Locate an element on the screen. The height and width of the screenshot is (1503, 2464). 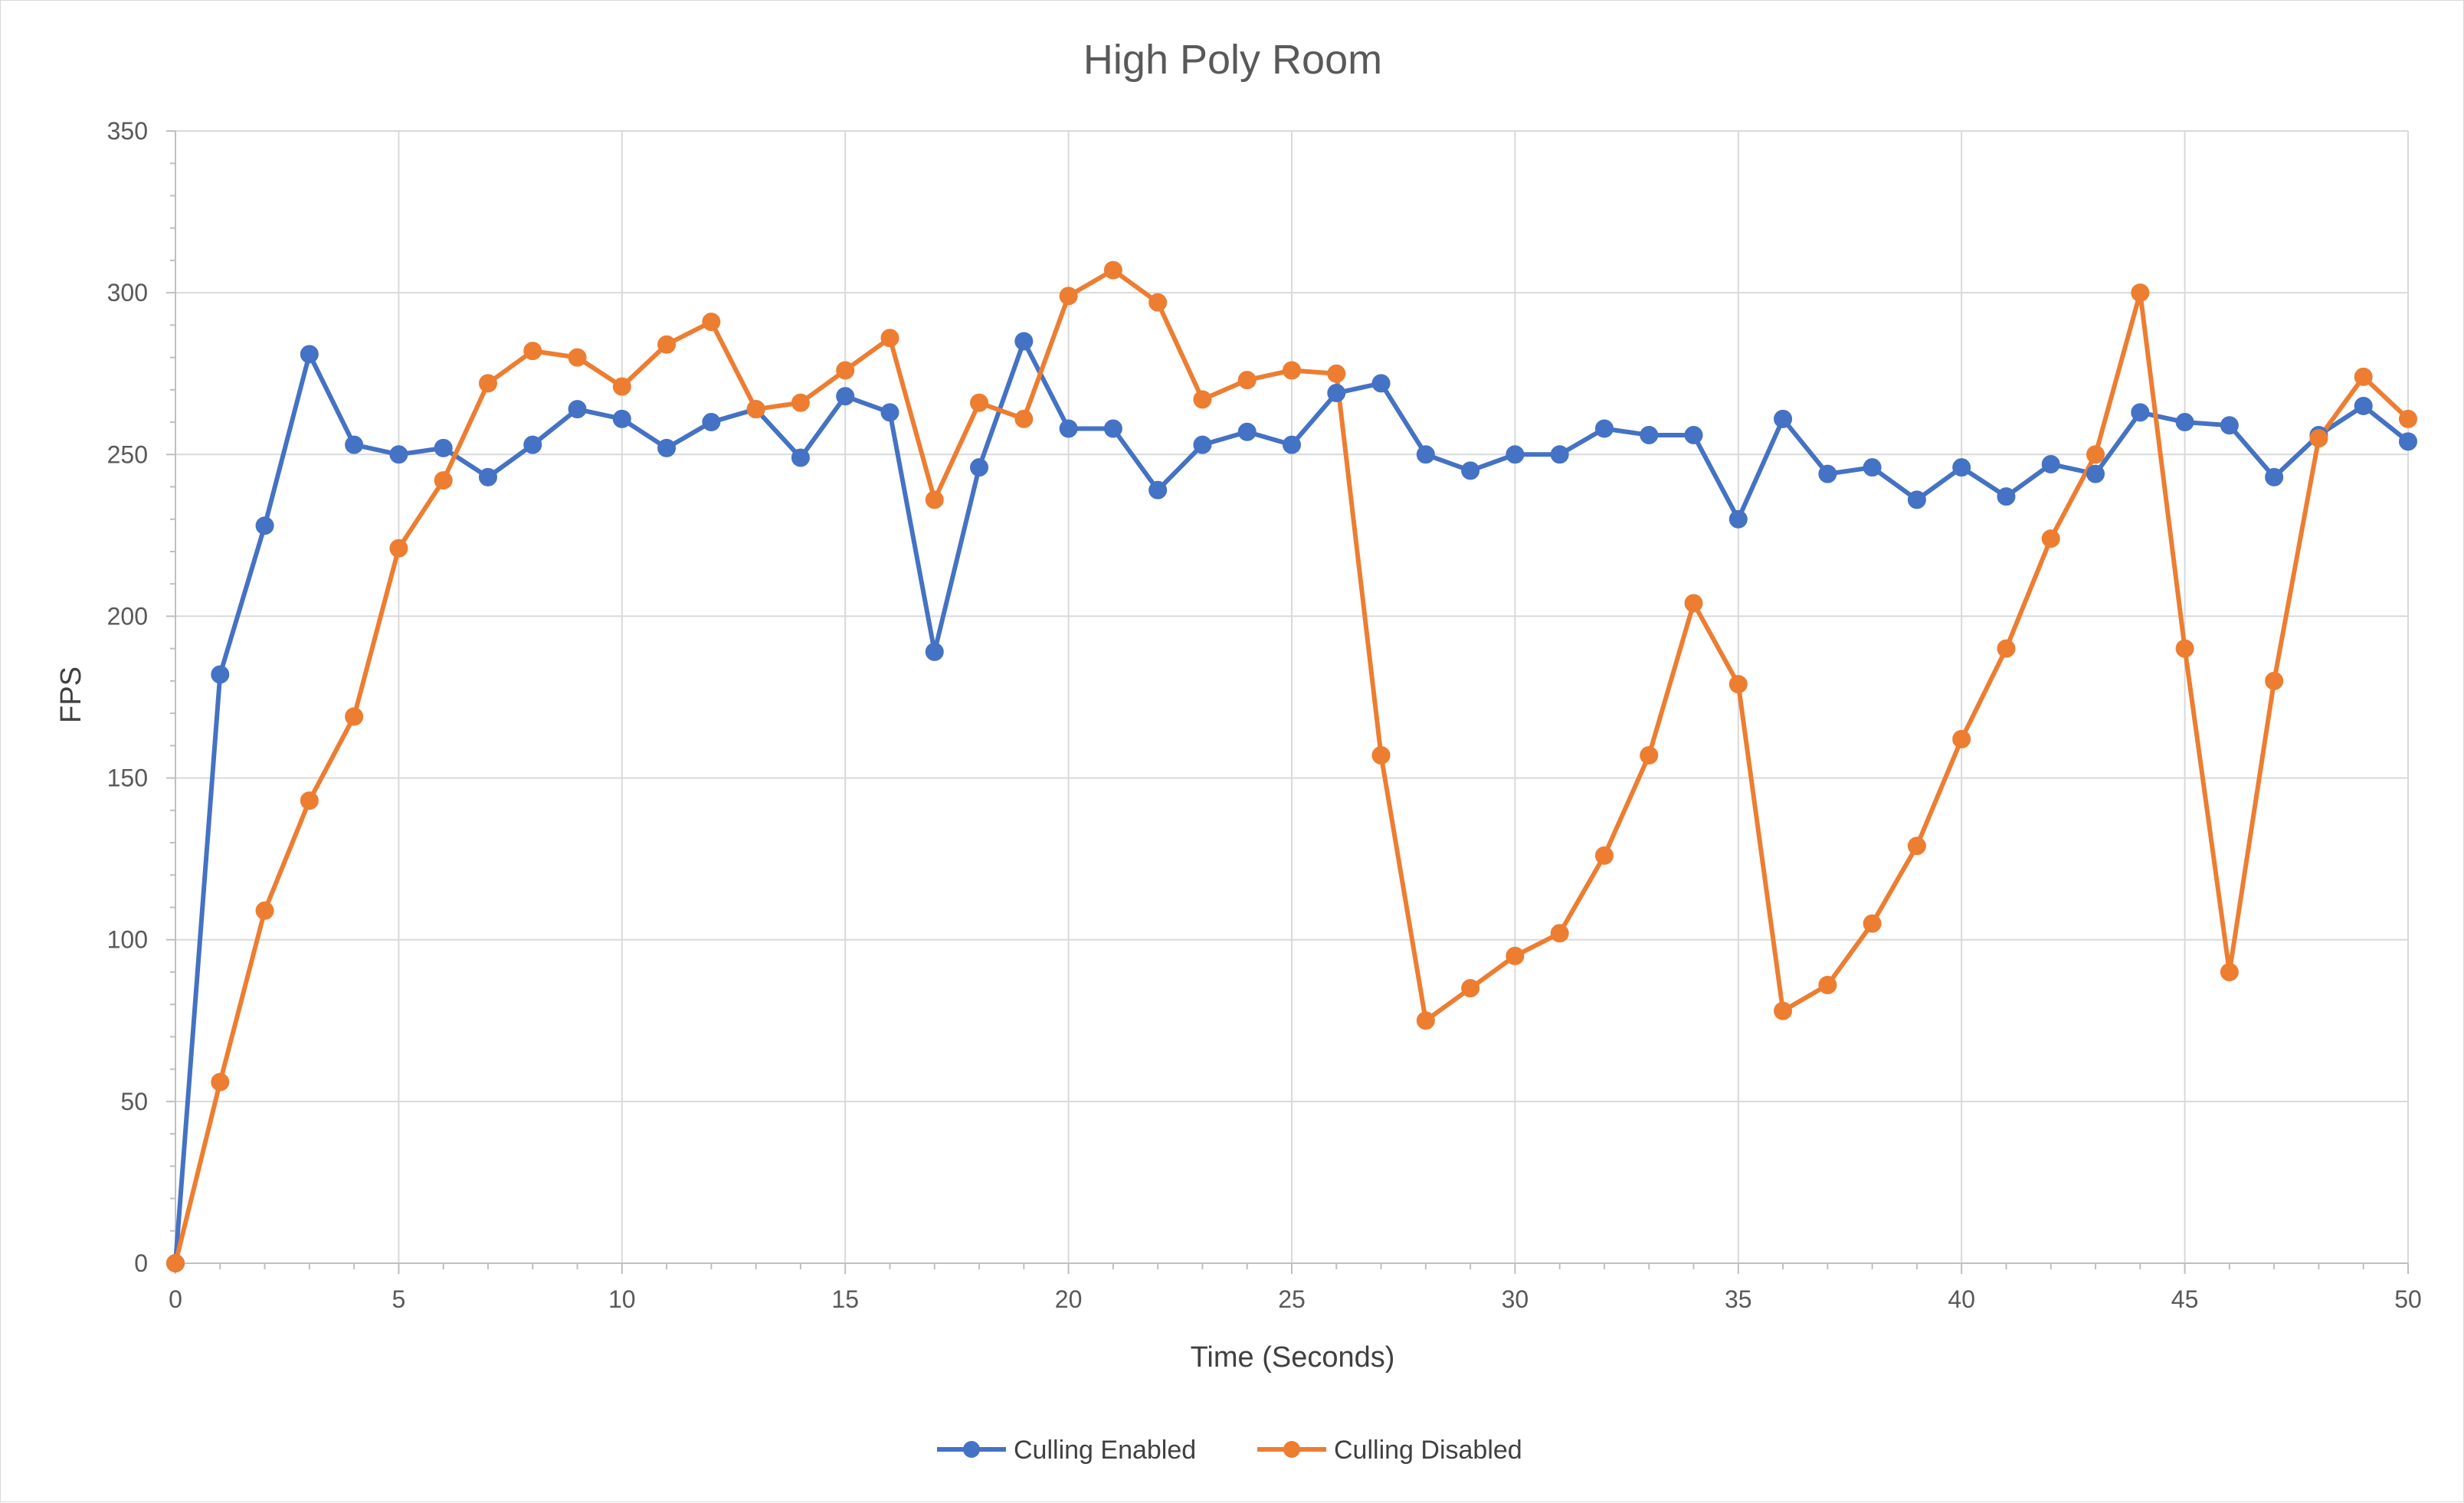
x-tick-label: 45 is located at coordinates (2185, 1299).